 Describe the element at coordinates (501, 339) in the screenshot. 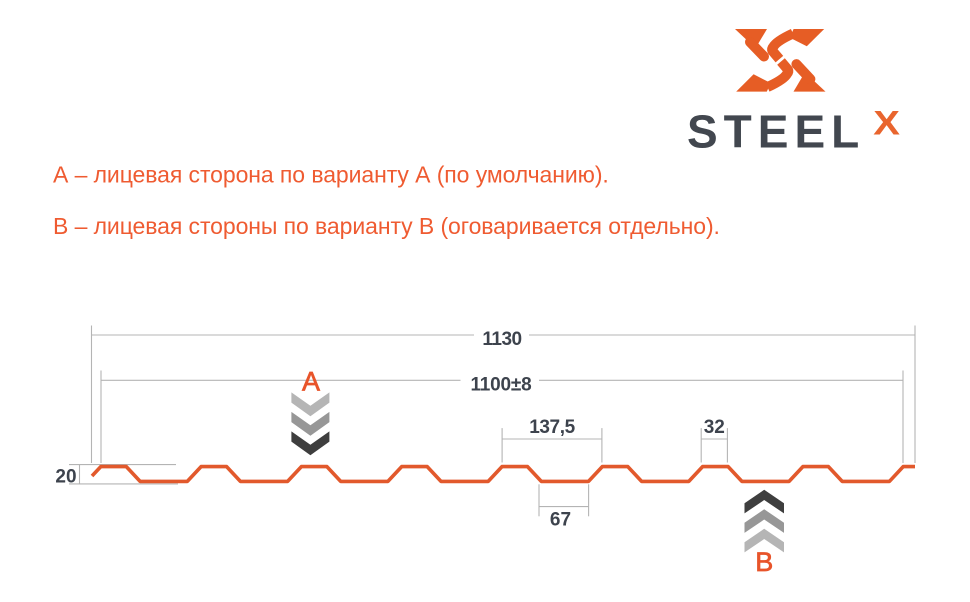

I see `svg-text: 1130` at that location.